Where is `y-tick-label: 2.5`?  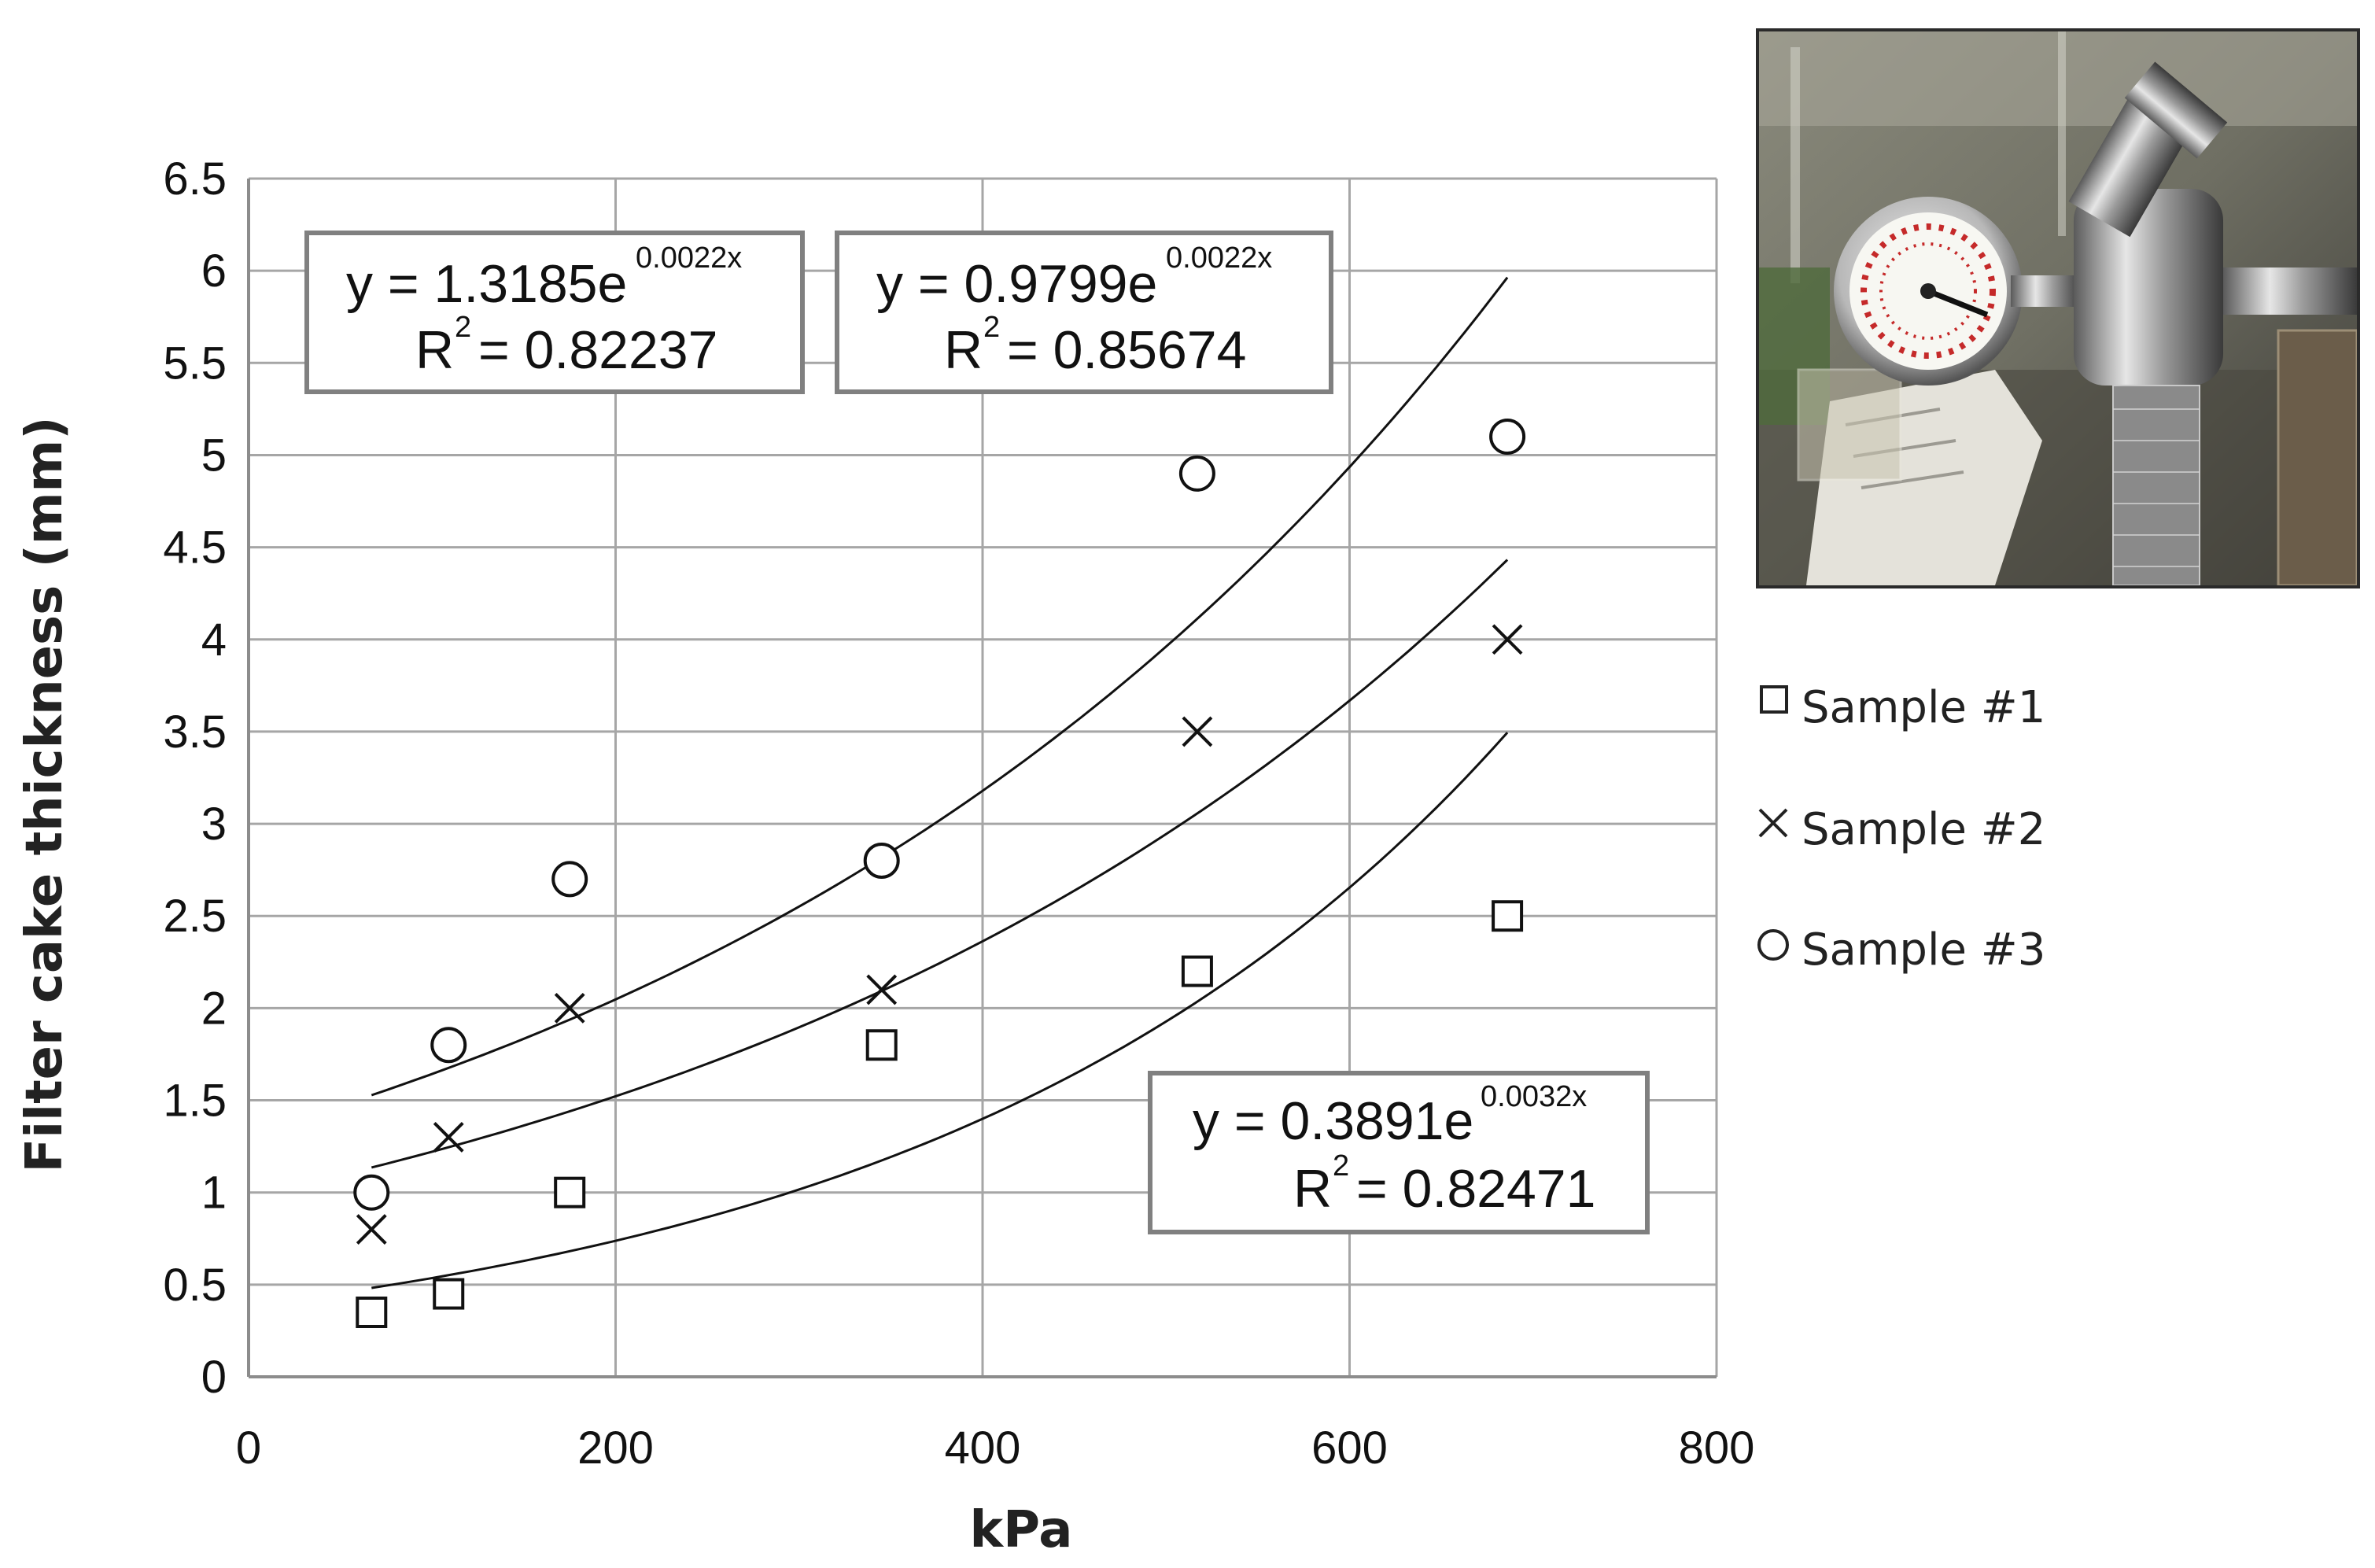 y-tick-label: 2.5 is located at coordinates (195, 916).